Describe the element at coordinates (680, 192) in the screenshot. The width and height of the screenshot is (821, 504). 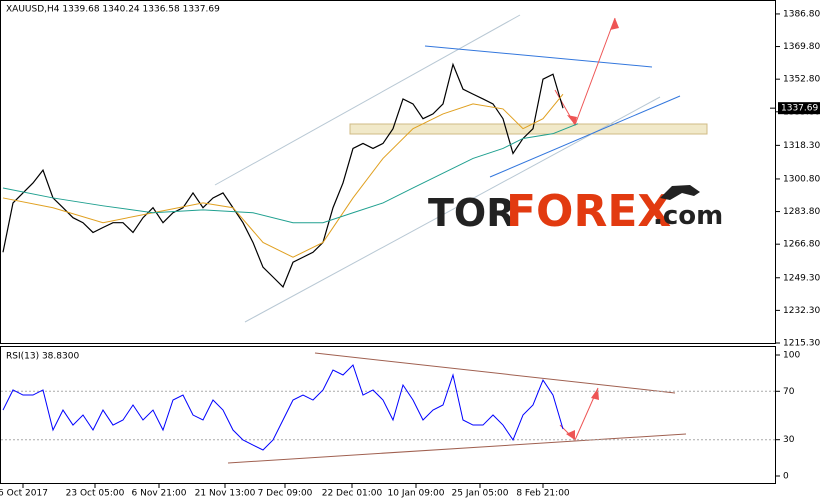
I see `bull-icon` at that location.